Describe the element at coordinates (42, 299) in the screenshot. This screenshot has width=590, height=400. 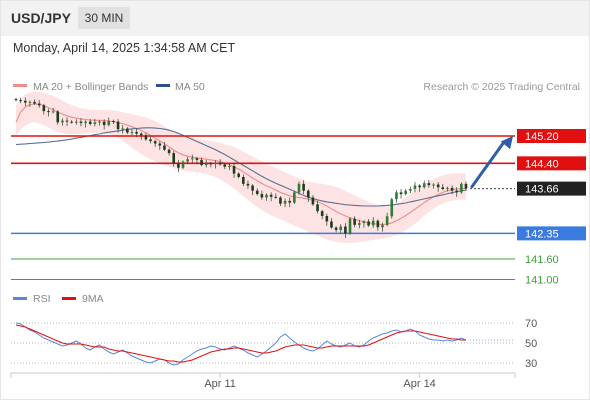
I see `rsi-legend-label: RSI` at that location.